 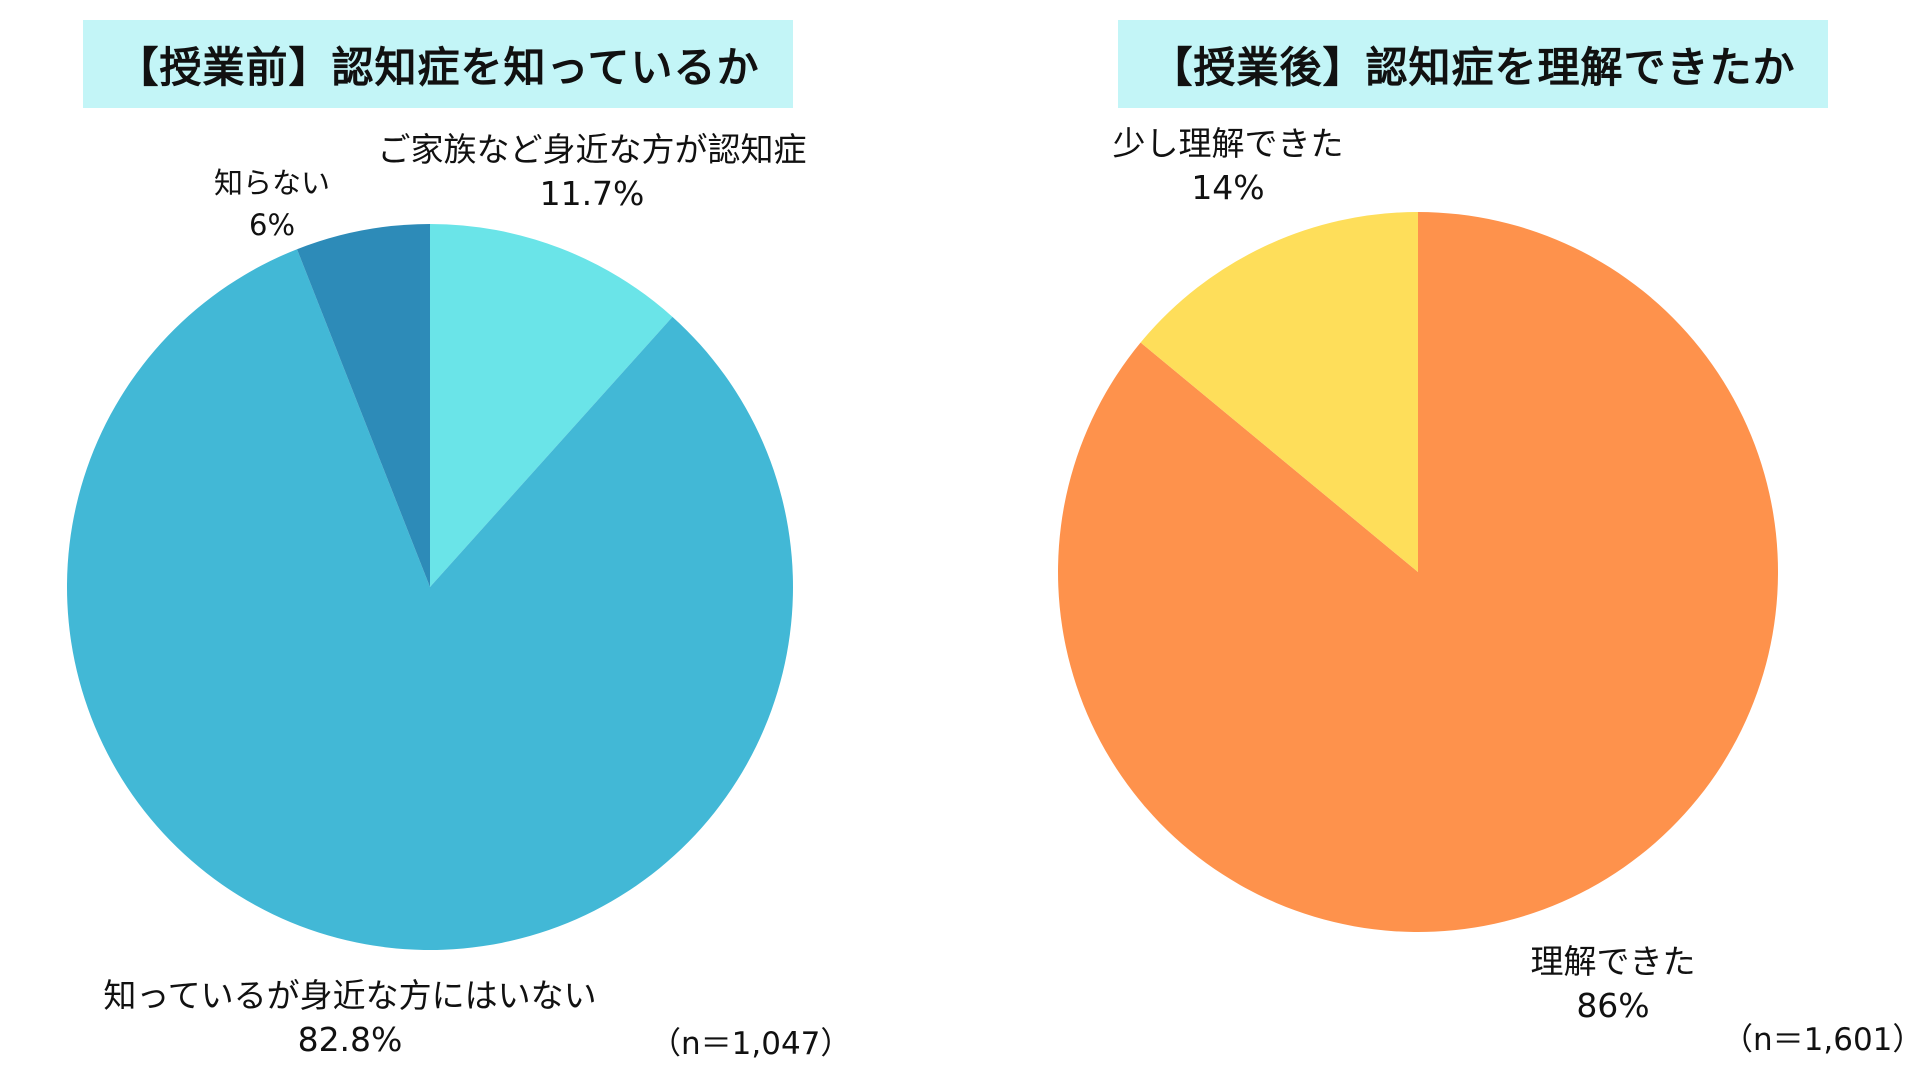 What do you see at coordinates (1228, 166) in the screenshot?
I see `slice-label: 少し理解できた 14%` at bounding box center [1228, 166].